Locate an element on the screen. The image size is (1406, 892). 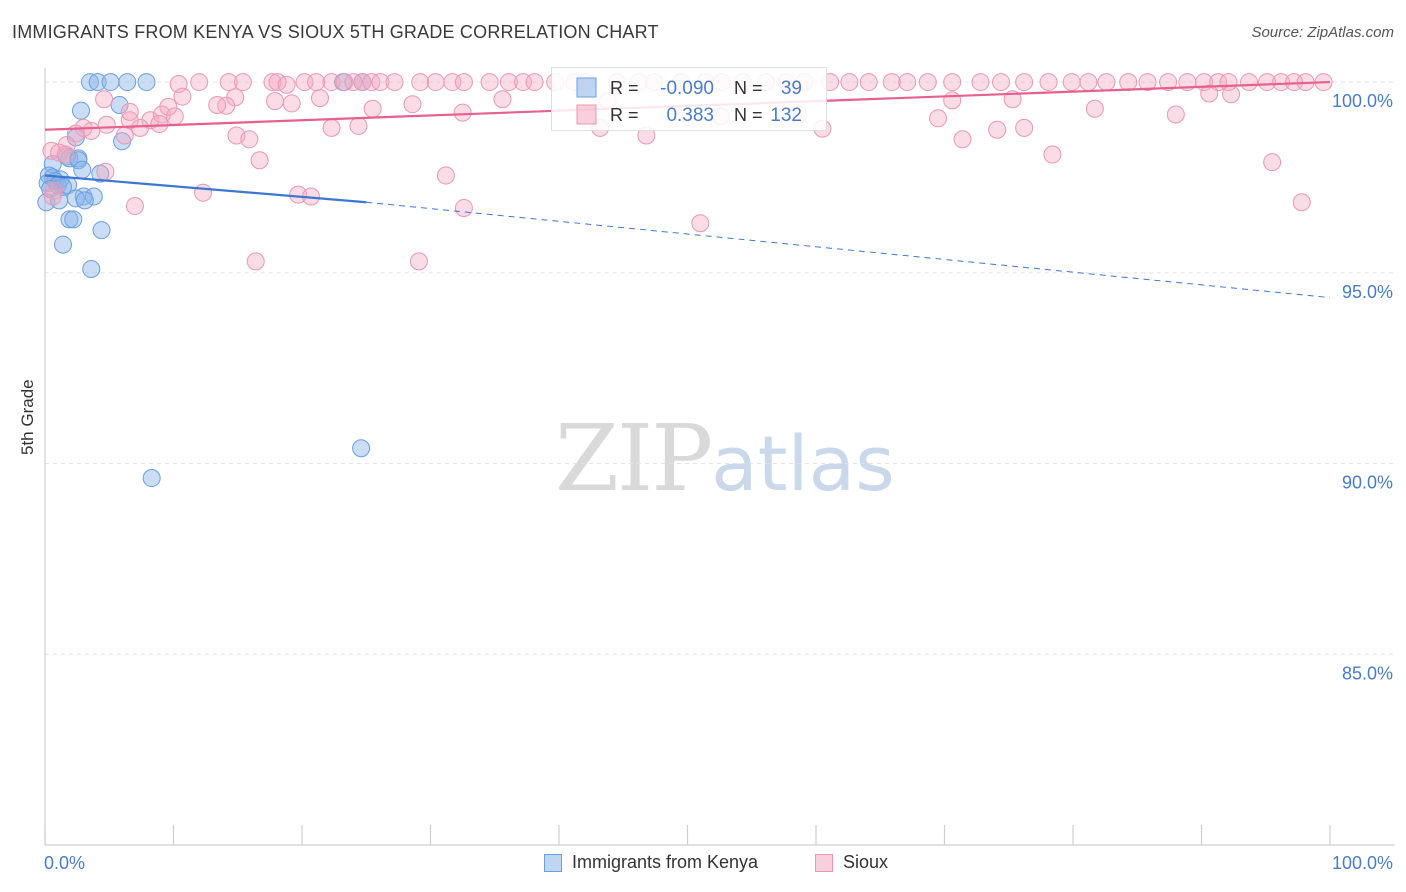
x-tick-label-min: 0.0% is located at coordinates (64, 863).